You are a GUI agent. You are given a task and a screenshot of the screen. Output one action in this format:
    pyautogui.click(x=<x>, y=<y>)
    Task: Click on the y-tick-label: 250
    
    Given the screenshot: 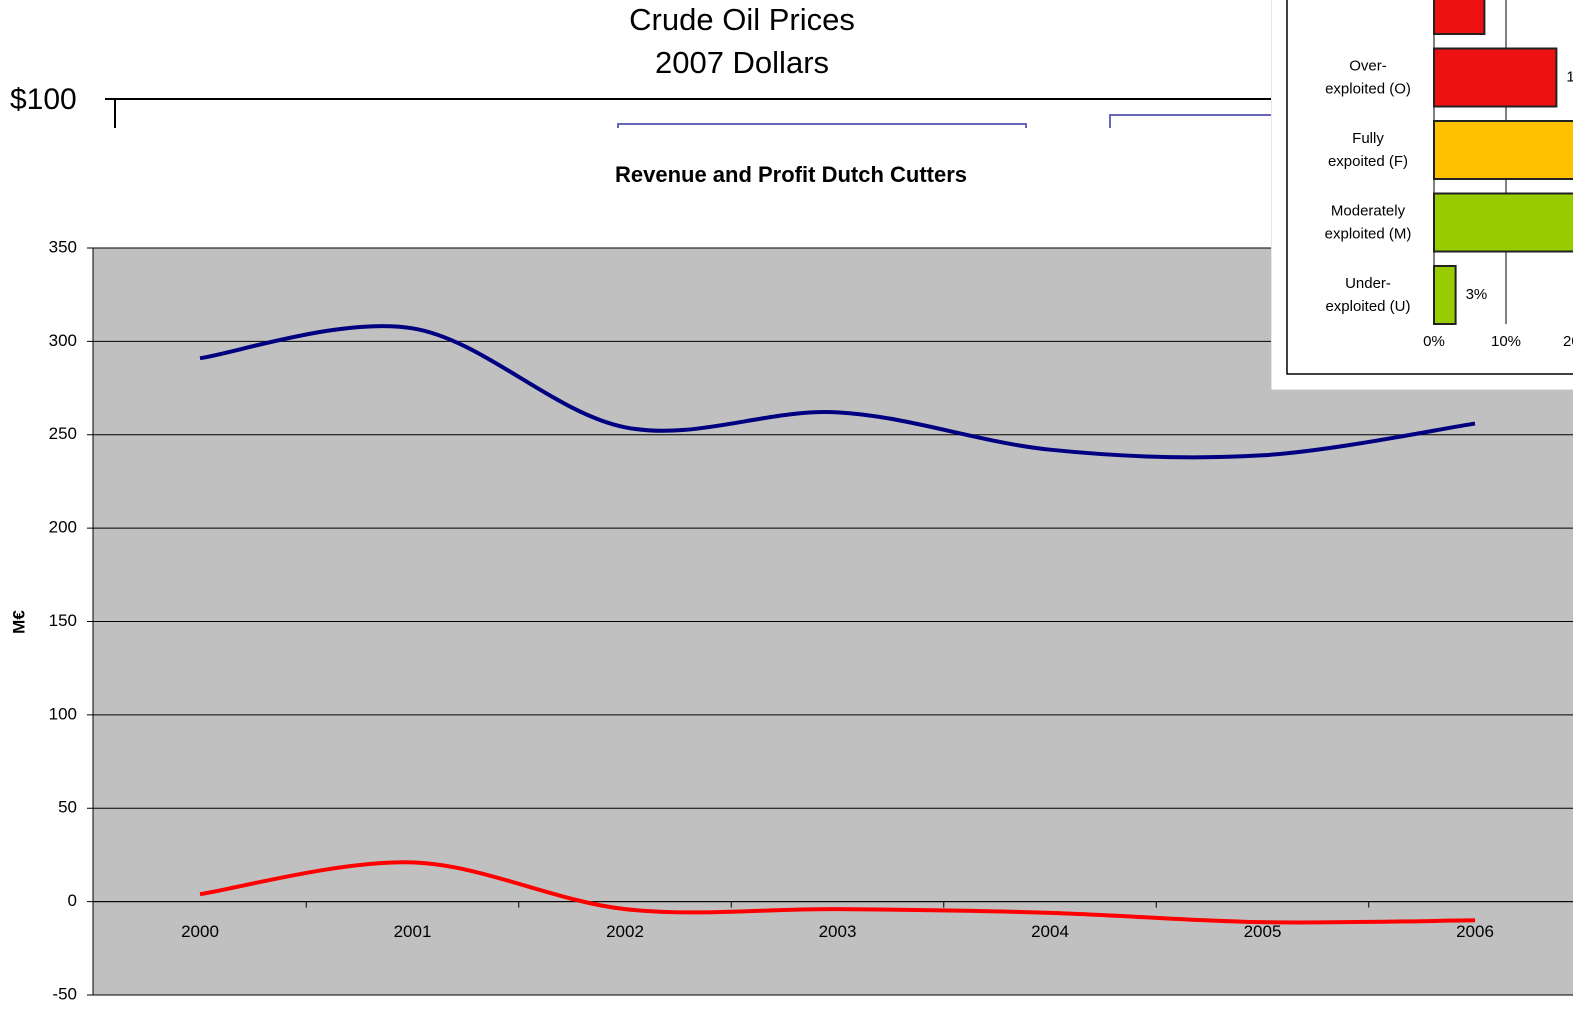 What is the action you would take?
    pyautogui.click(x=63, y=433)
    